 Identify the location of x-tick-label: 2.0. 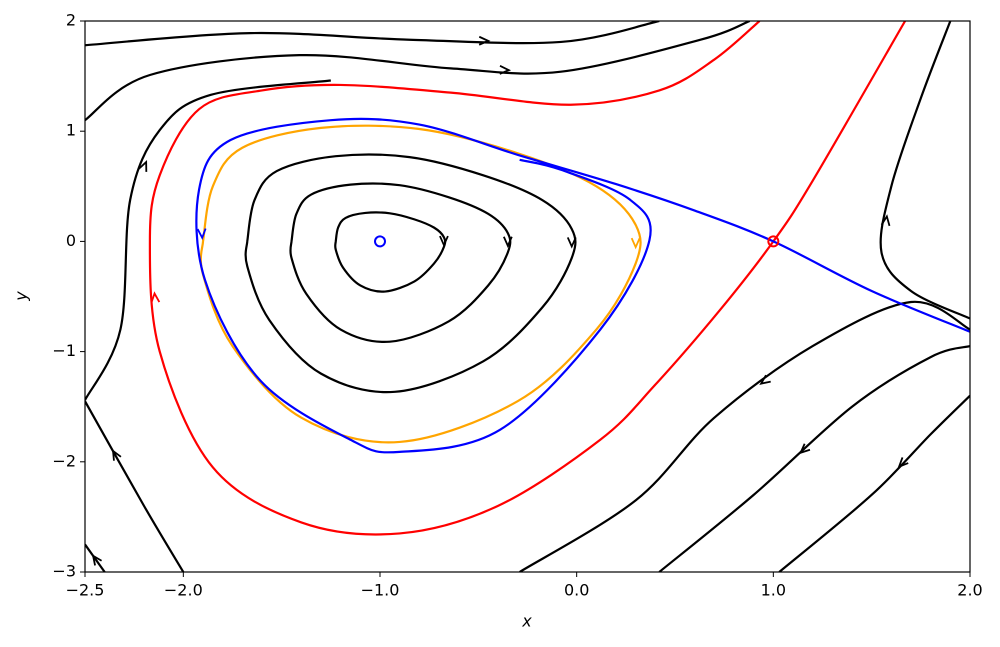
(969, 590).